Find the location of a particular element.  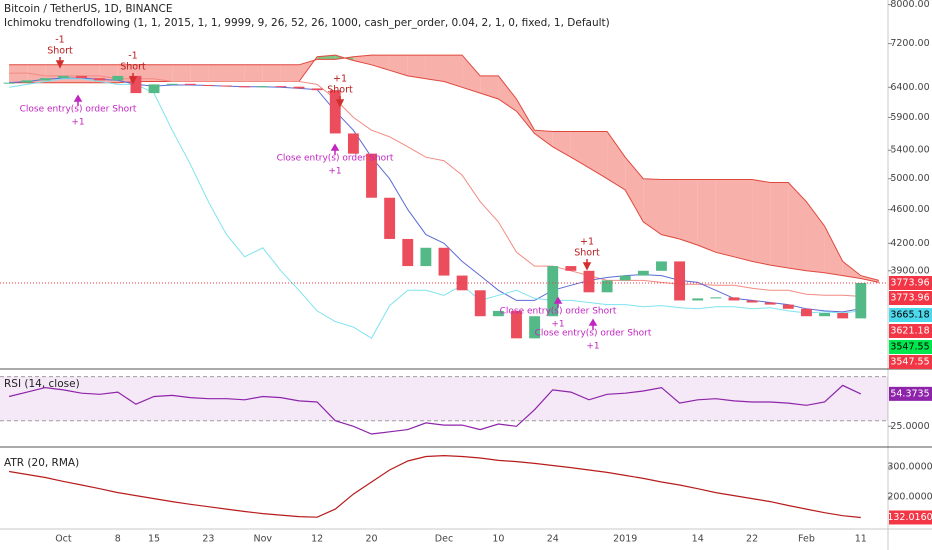

y-tick-label: 5000.00 is located at coordinates (909, 178).